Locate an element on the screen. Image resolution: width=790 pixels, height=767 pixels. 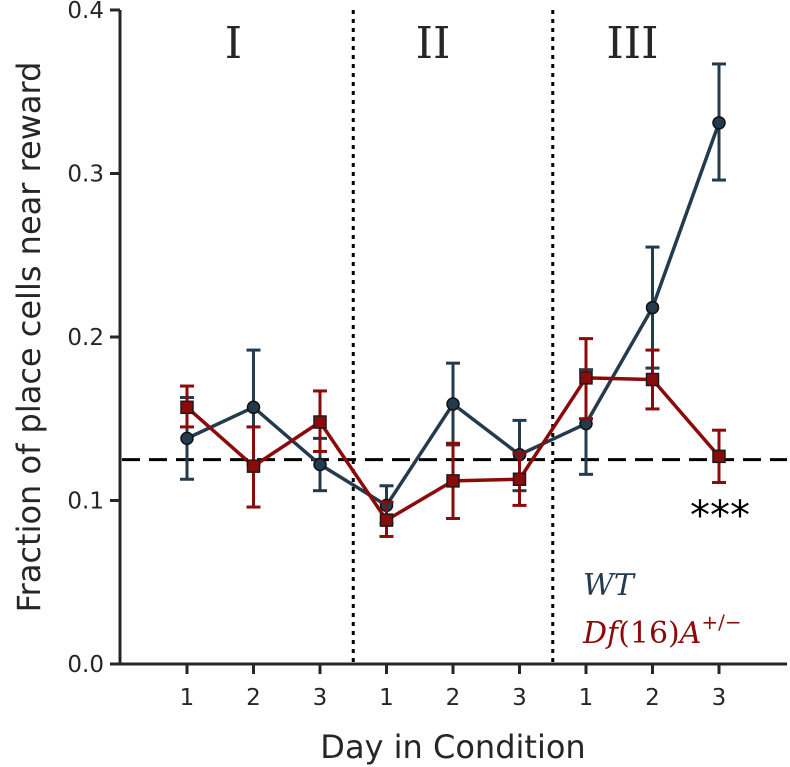
y-tick-label-2: 0.2 is located at coordinates (85, 338).